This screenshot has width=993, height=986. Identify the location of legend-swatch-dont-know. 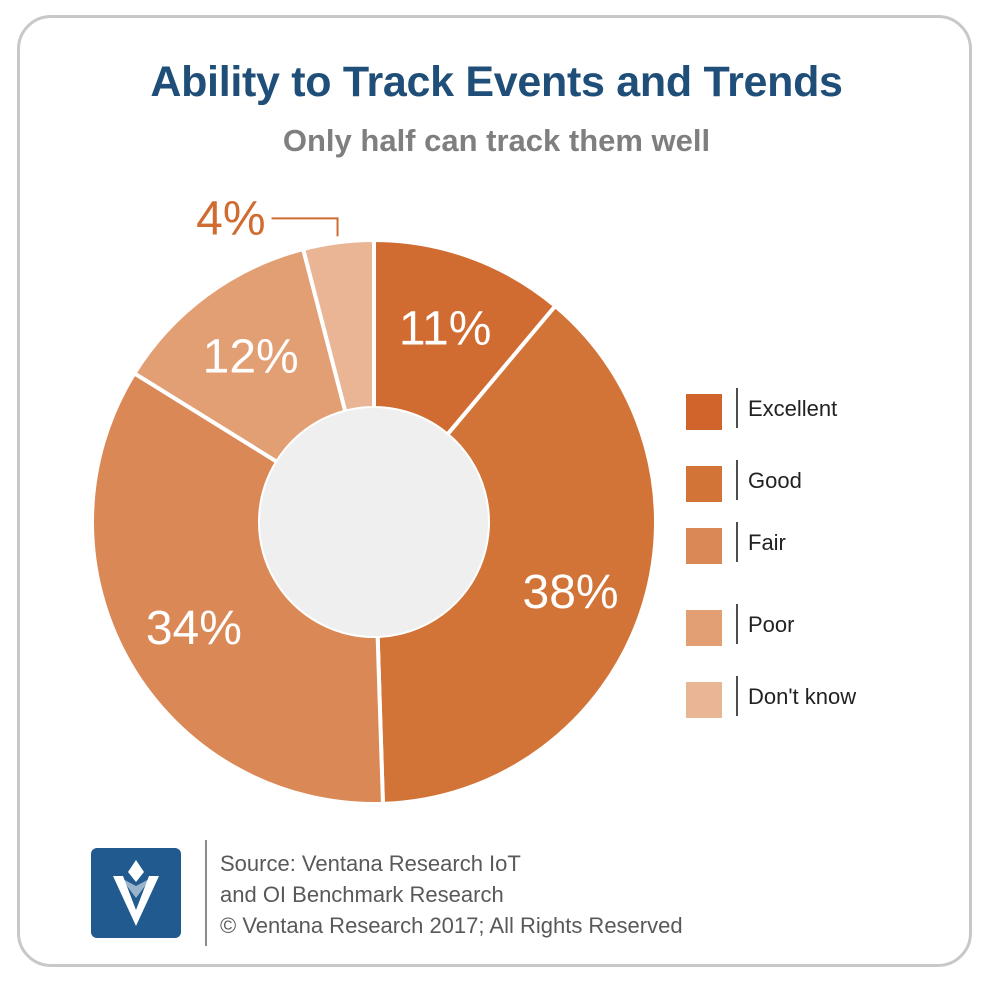
(704, 700).